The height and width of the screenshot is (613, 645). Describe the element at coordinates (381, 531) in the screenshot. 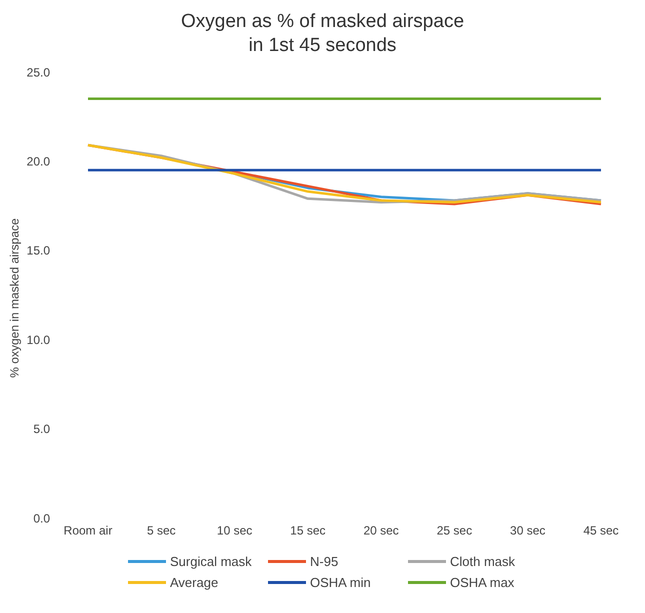

I see `x-tick-label: 20 sec` at that location.